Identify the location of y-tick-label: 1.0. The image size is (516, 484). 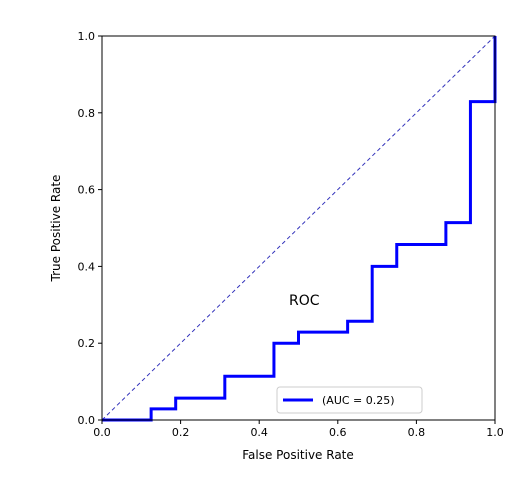
(87, 36).